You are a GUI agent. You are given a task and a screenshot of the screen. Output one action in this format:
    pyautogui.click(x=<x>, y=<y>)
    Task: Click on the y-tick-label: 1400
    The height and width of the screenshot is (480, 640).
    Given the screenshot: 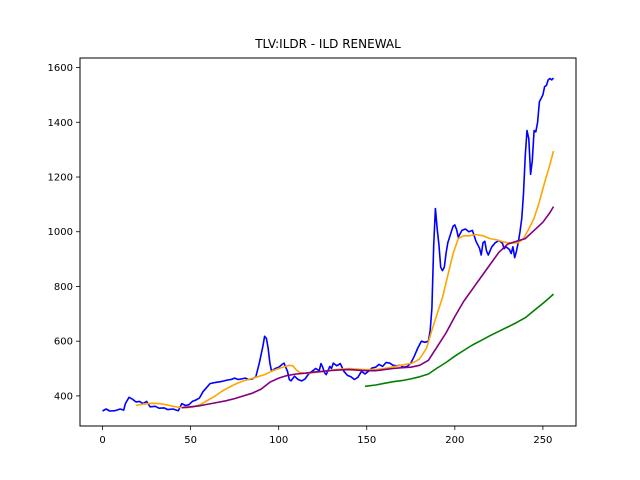 What is the action you would take?
    pyautogui.click(x=60, y=123)
    